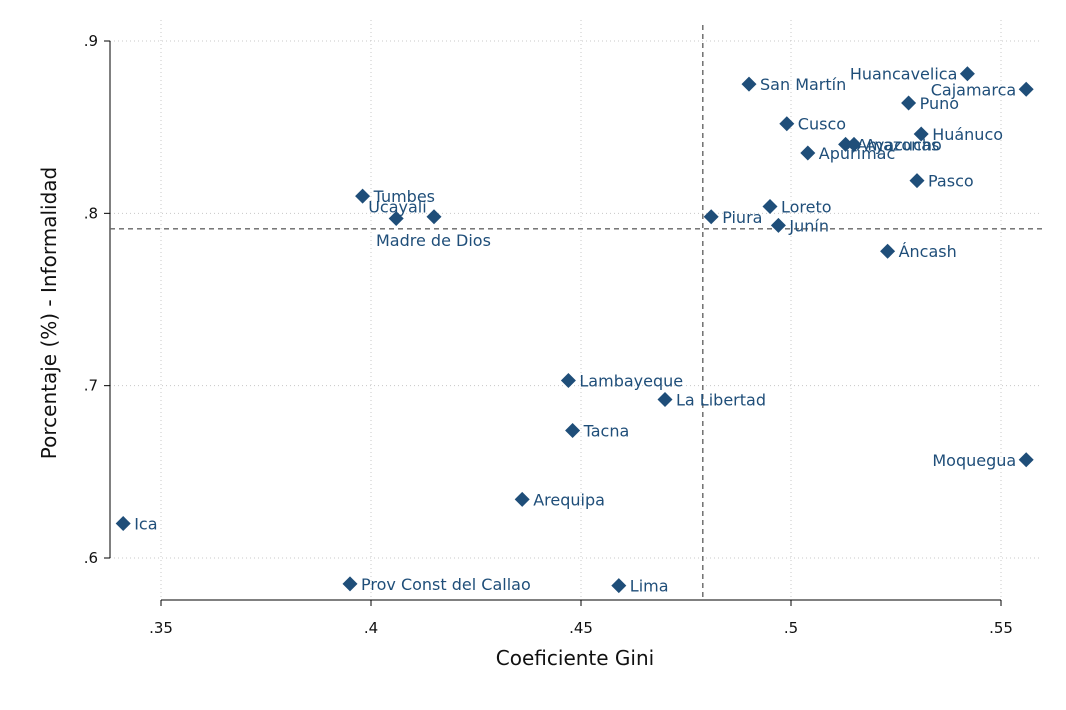 Image resolution: width=1066 pixels, height=710 pixels. Describe the element at coordinates (49, 313) in the screenshot. I see `y-axis-title: Porcentaje (%) - Informalidad` at that location.